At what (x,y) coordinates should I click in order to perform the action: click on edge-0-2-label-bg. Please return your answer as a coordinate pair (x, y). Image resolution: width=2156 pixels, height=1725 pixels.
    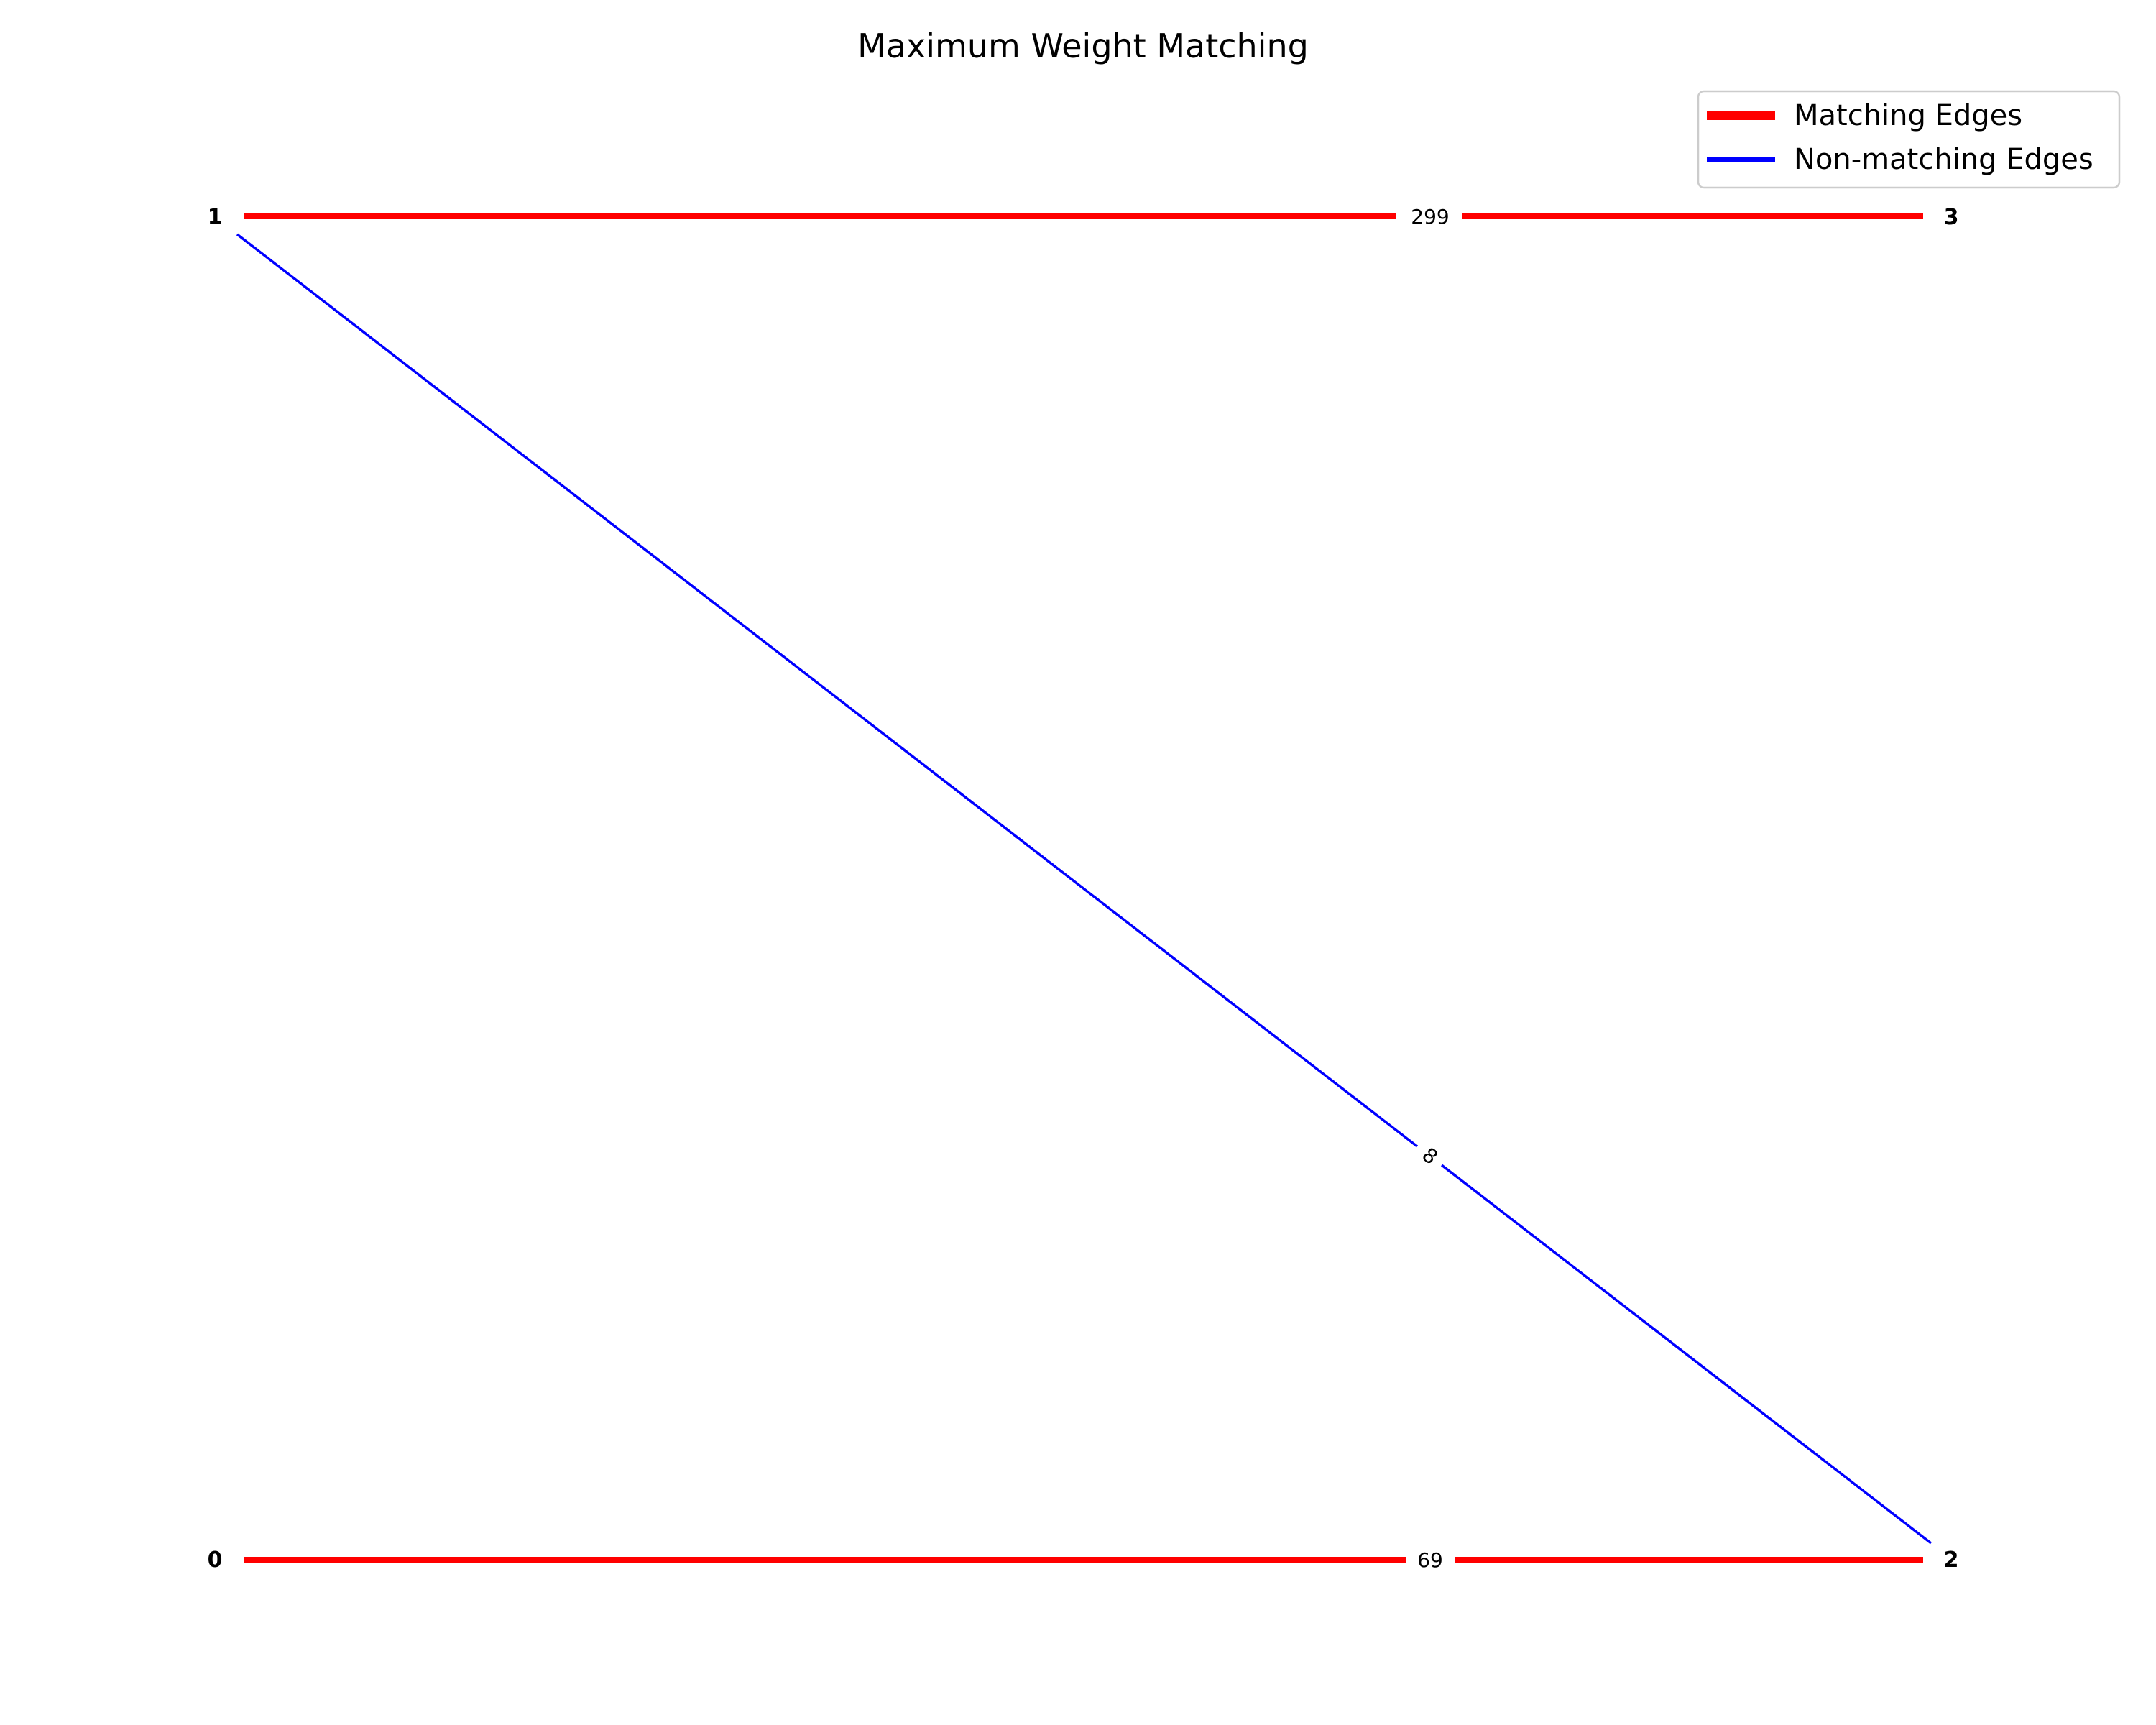
    Looking at the image, I should click on (1430, 1559).